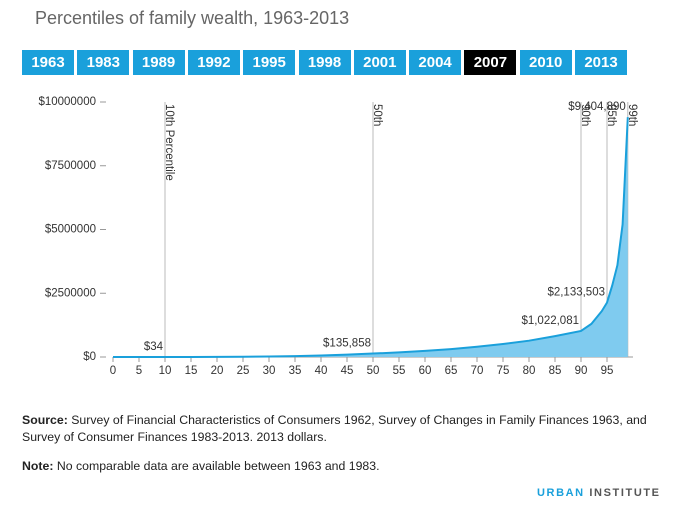  What do you see at coordinates (399, 371) in the screenshot?
I see `x-tick-label: 55` at bounding box center [399, 371].